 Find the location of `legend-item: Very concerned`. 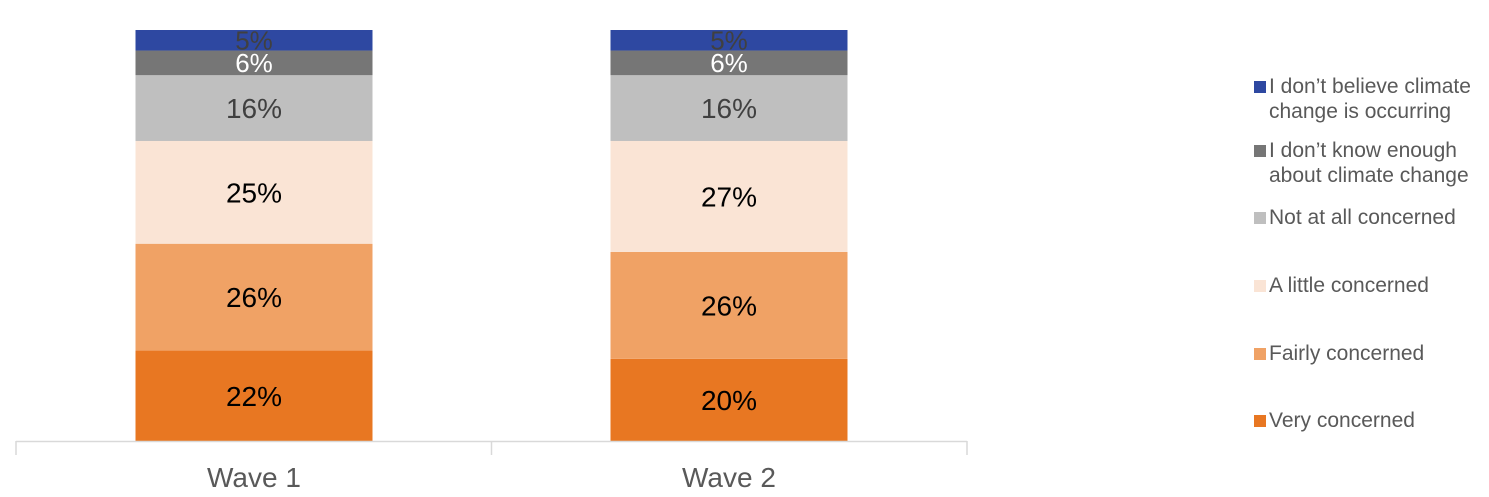

legend-item: Very concerned is located at coordinates (1369, 420).